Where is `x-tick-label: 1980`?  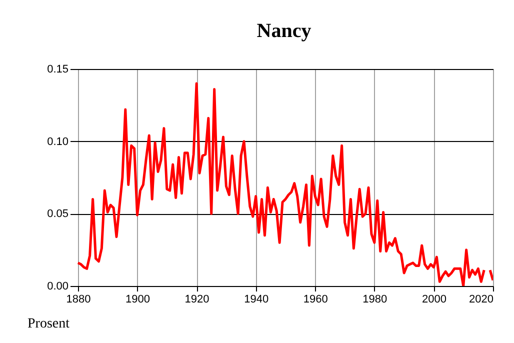
x-tick-label: 1980 is located at coordinates (375, 300).